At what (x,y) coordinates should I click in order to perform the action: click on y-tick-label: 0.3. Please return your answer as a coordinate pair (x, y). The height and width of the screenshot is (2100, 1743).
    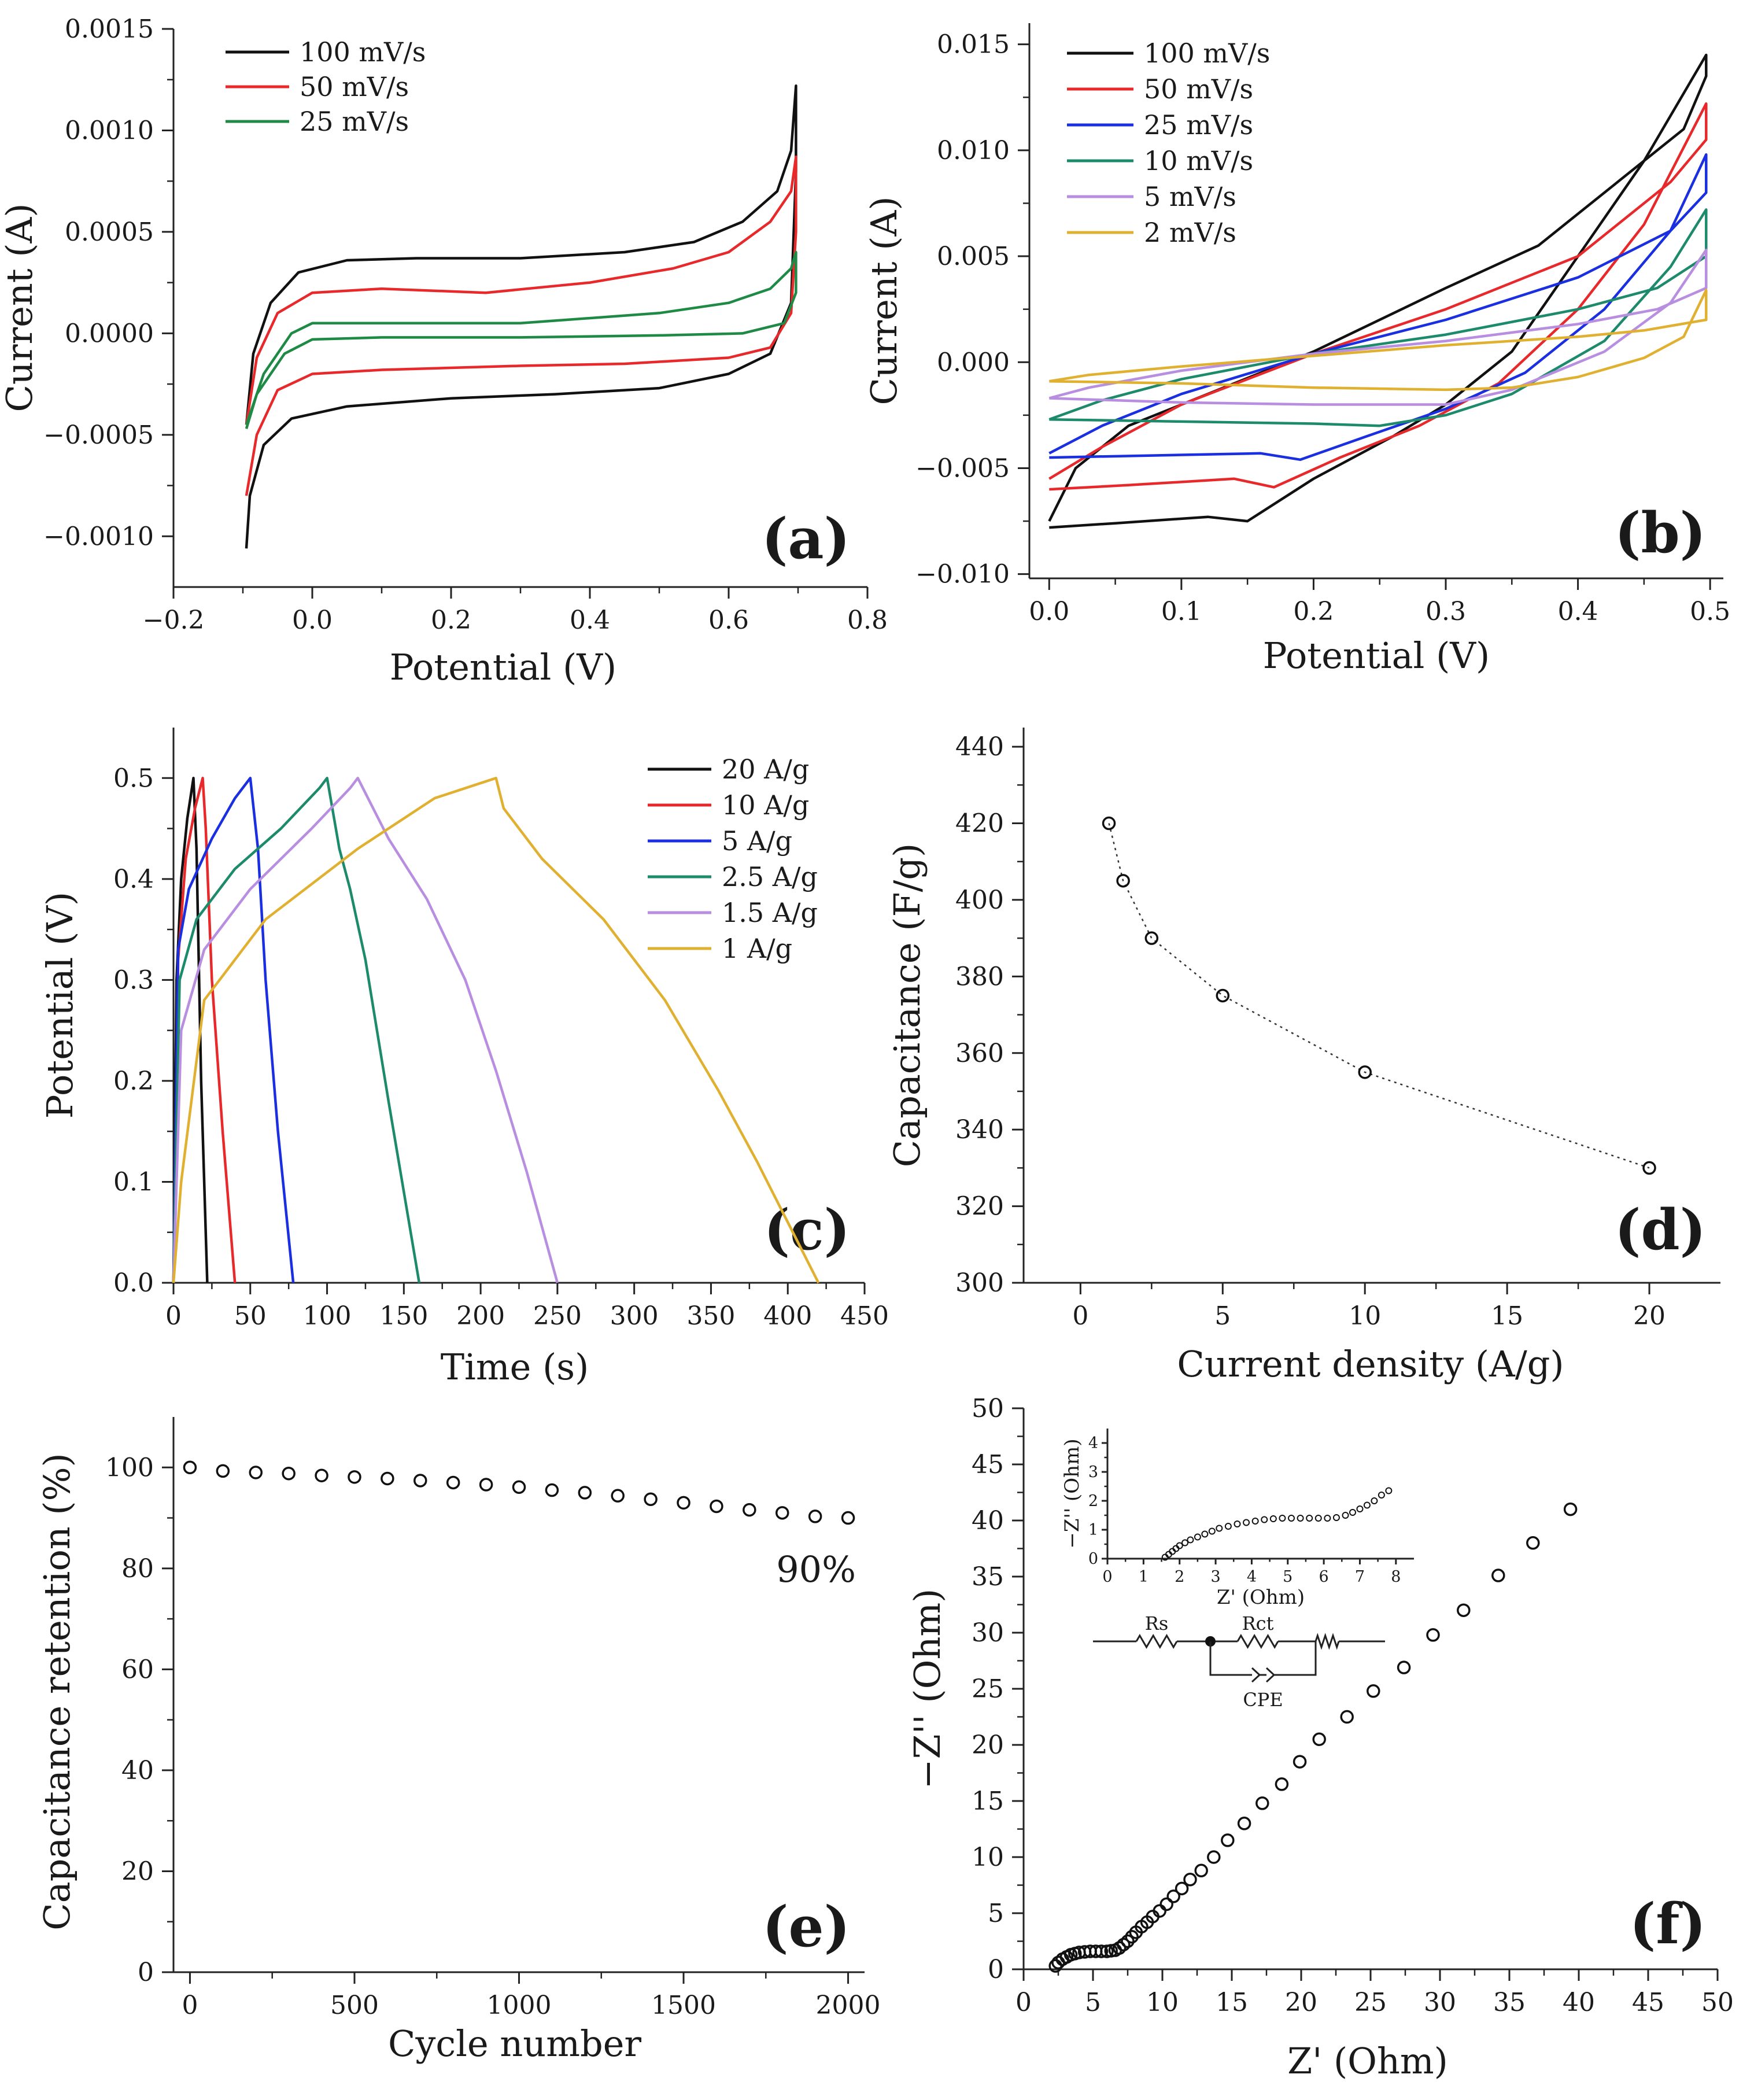
    Looking at the image, I should click on (133, 980).